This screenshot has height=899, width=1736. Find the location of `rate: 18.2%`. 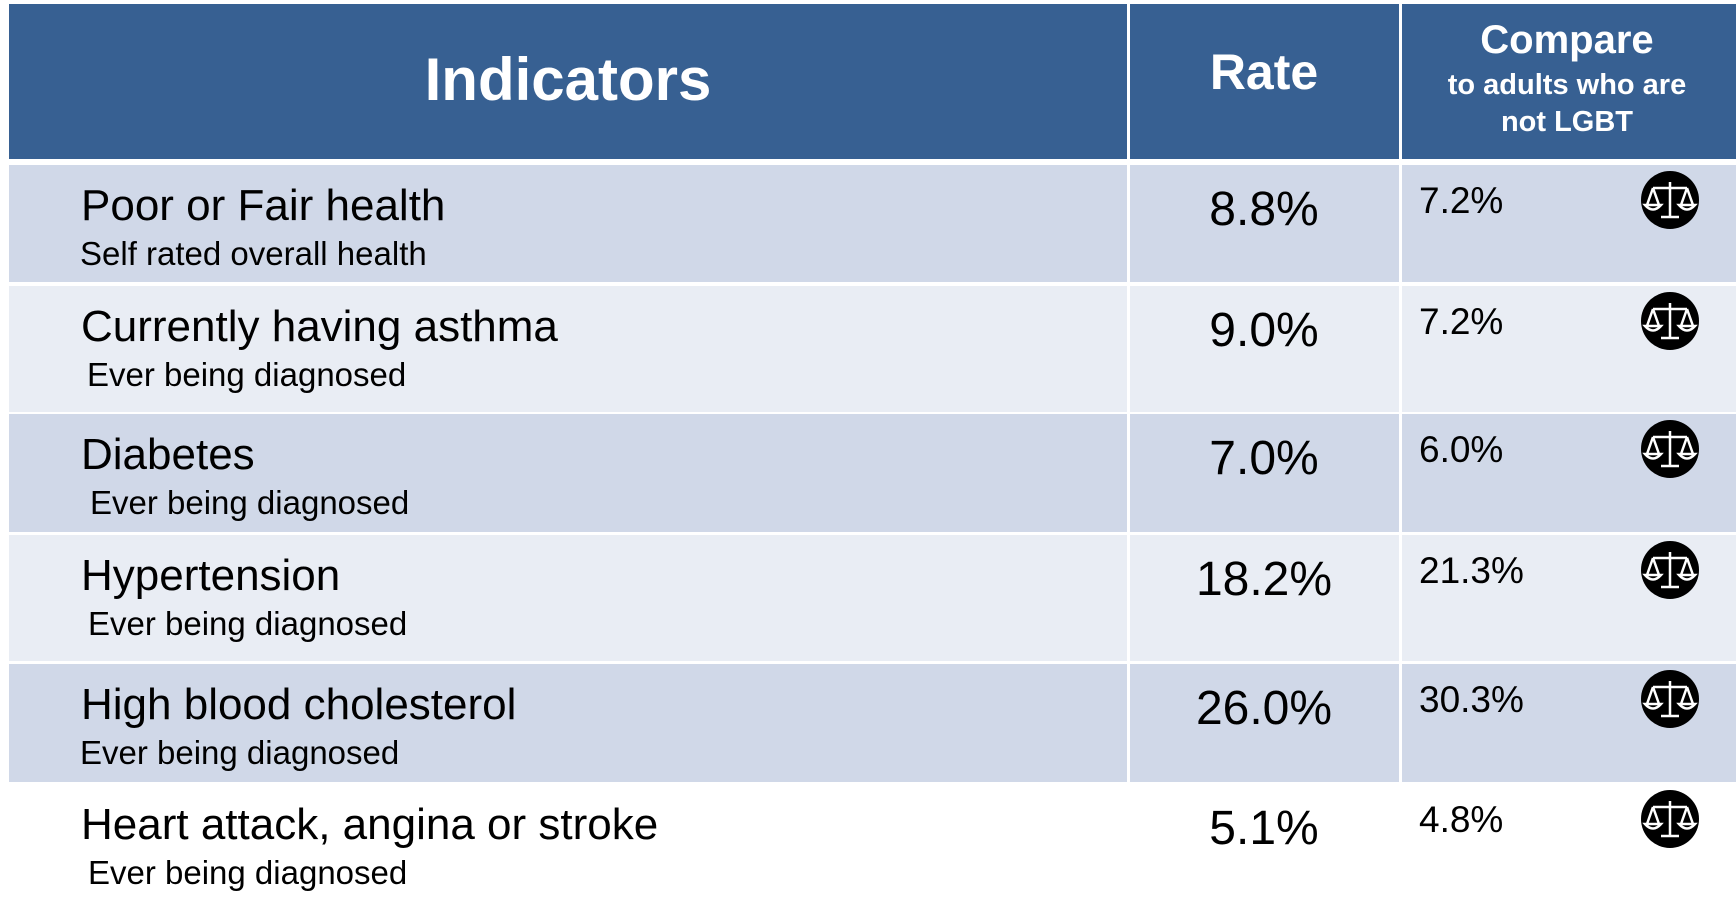

rate: 18.2% is located at coordinates (1264, 579).